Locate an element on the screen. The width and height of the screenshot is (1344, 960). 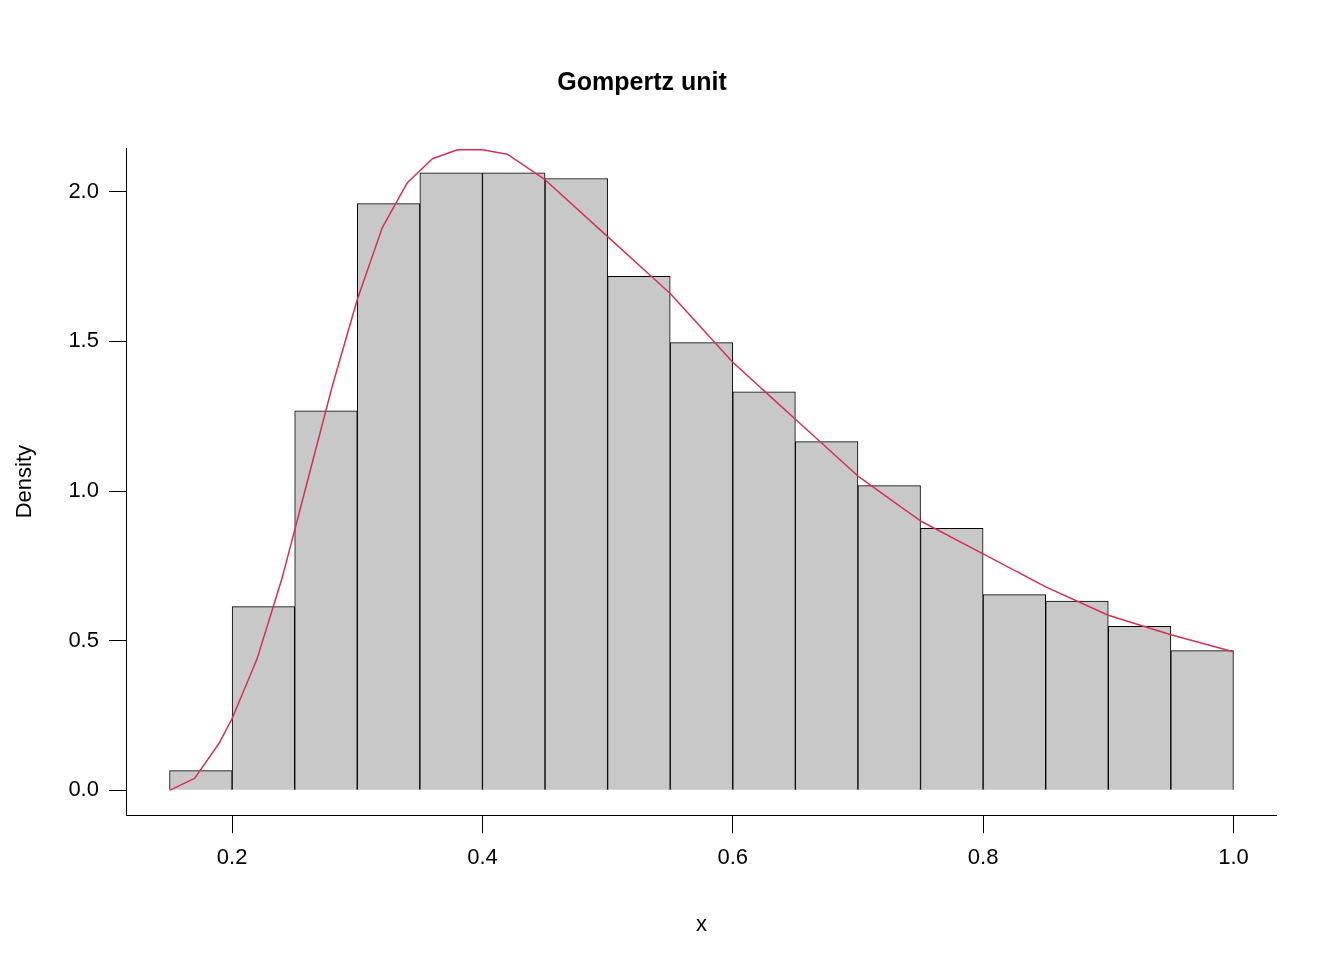
y-tick-label: 0.0 is located at coordinates (83, 789).